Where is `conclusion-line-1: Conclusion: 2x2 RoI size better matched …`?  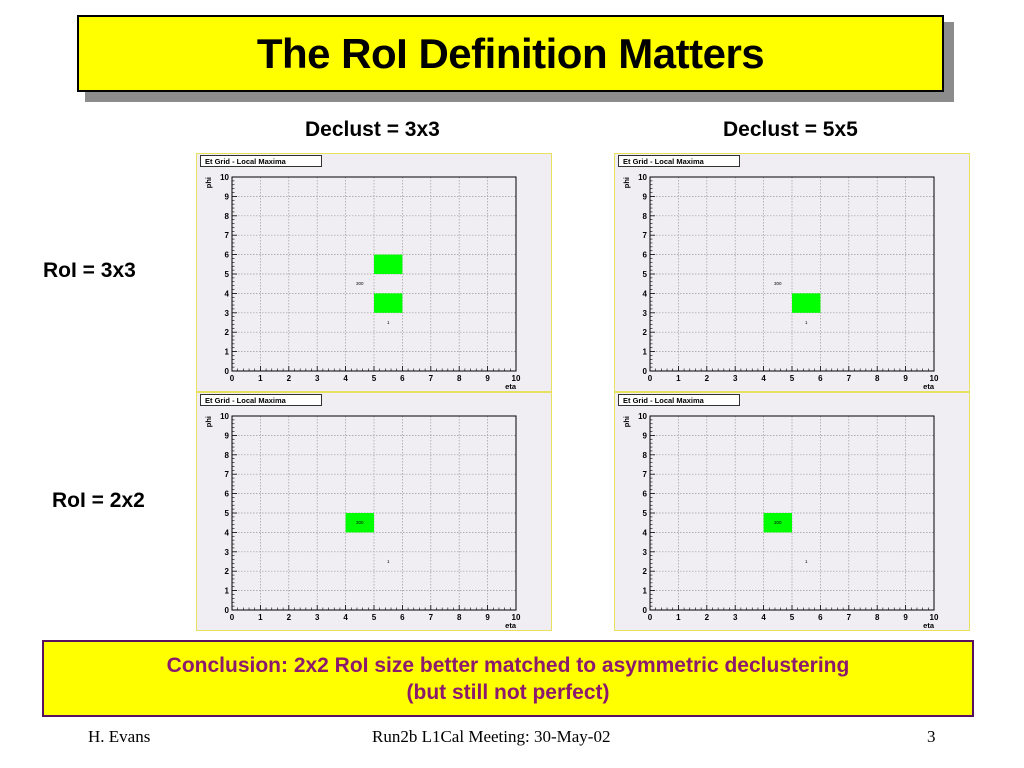 conclusion-line-1: Conclusion: 2x2 RoI size better matched … is located at coordinates (508, 665).